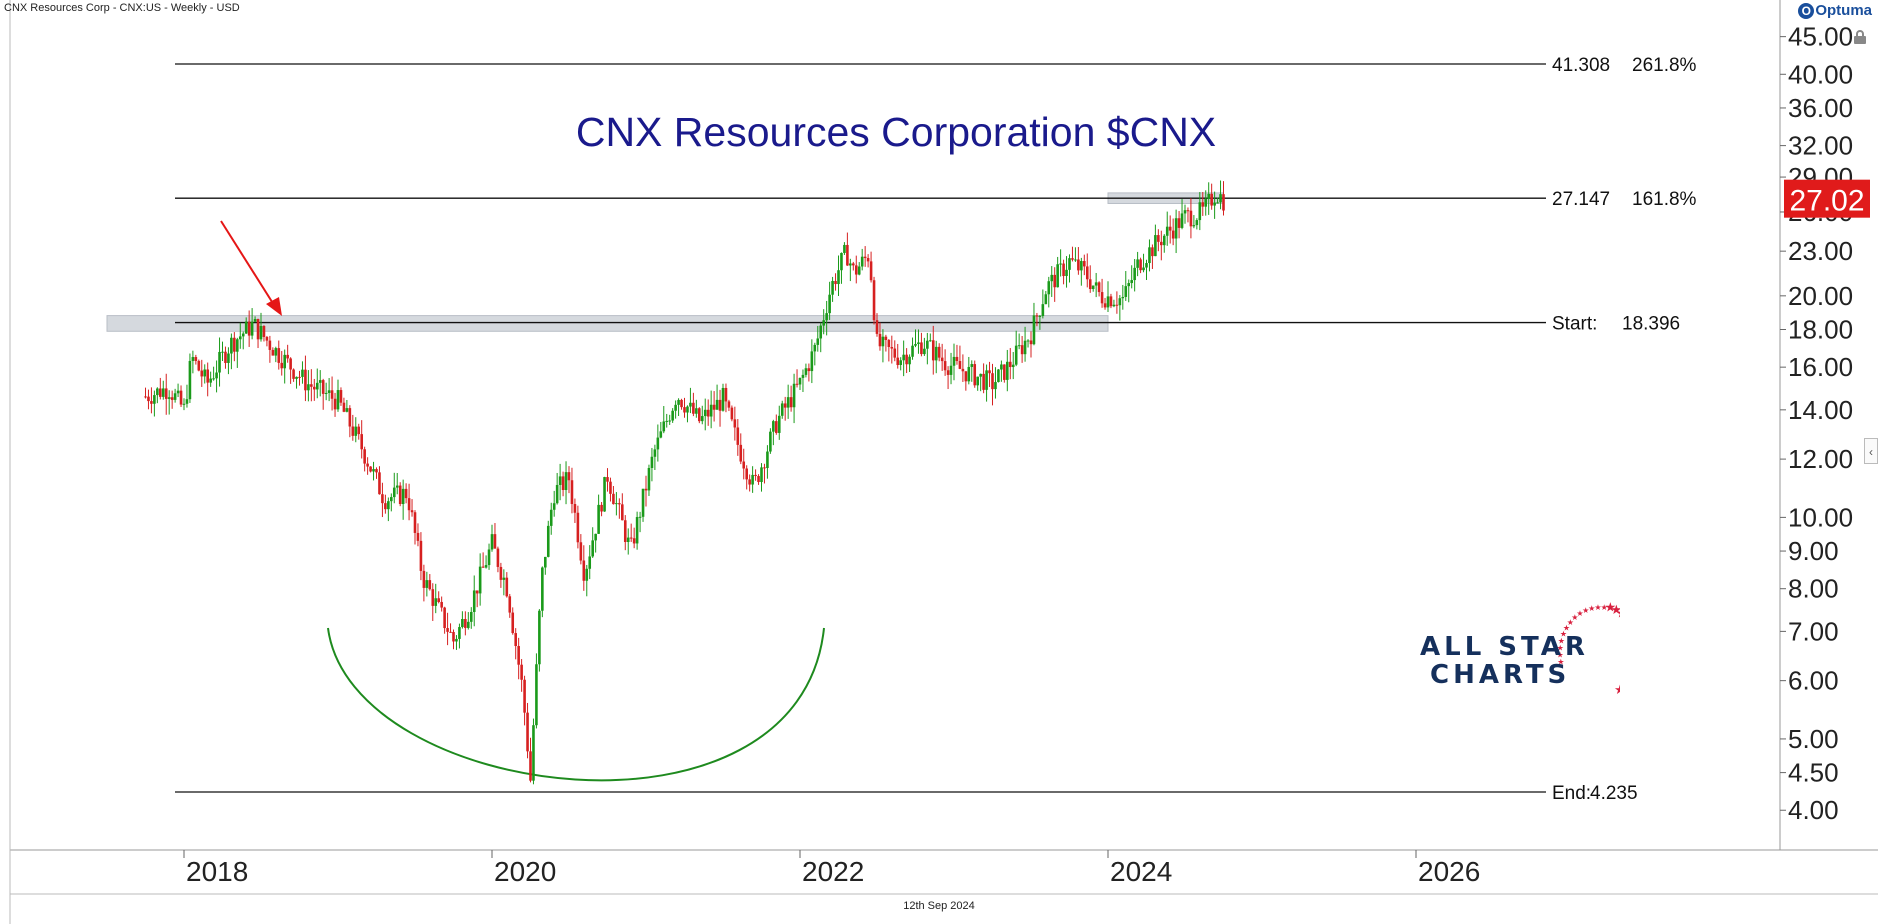 This screenshot has height=924, width=1878. What do you see at coordinates (1581, 199) in the screenshot?
I see `fib-label-1: 27.147` at bounding box center [1581, 199].